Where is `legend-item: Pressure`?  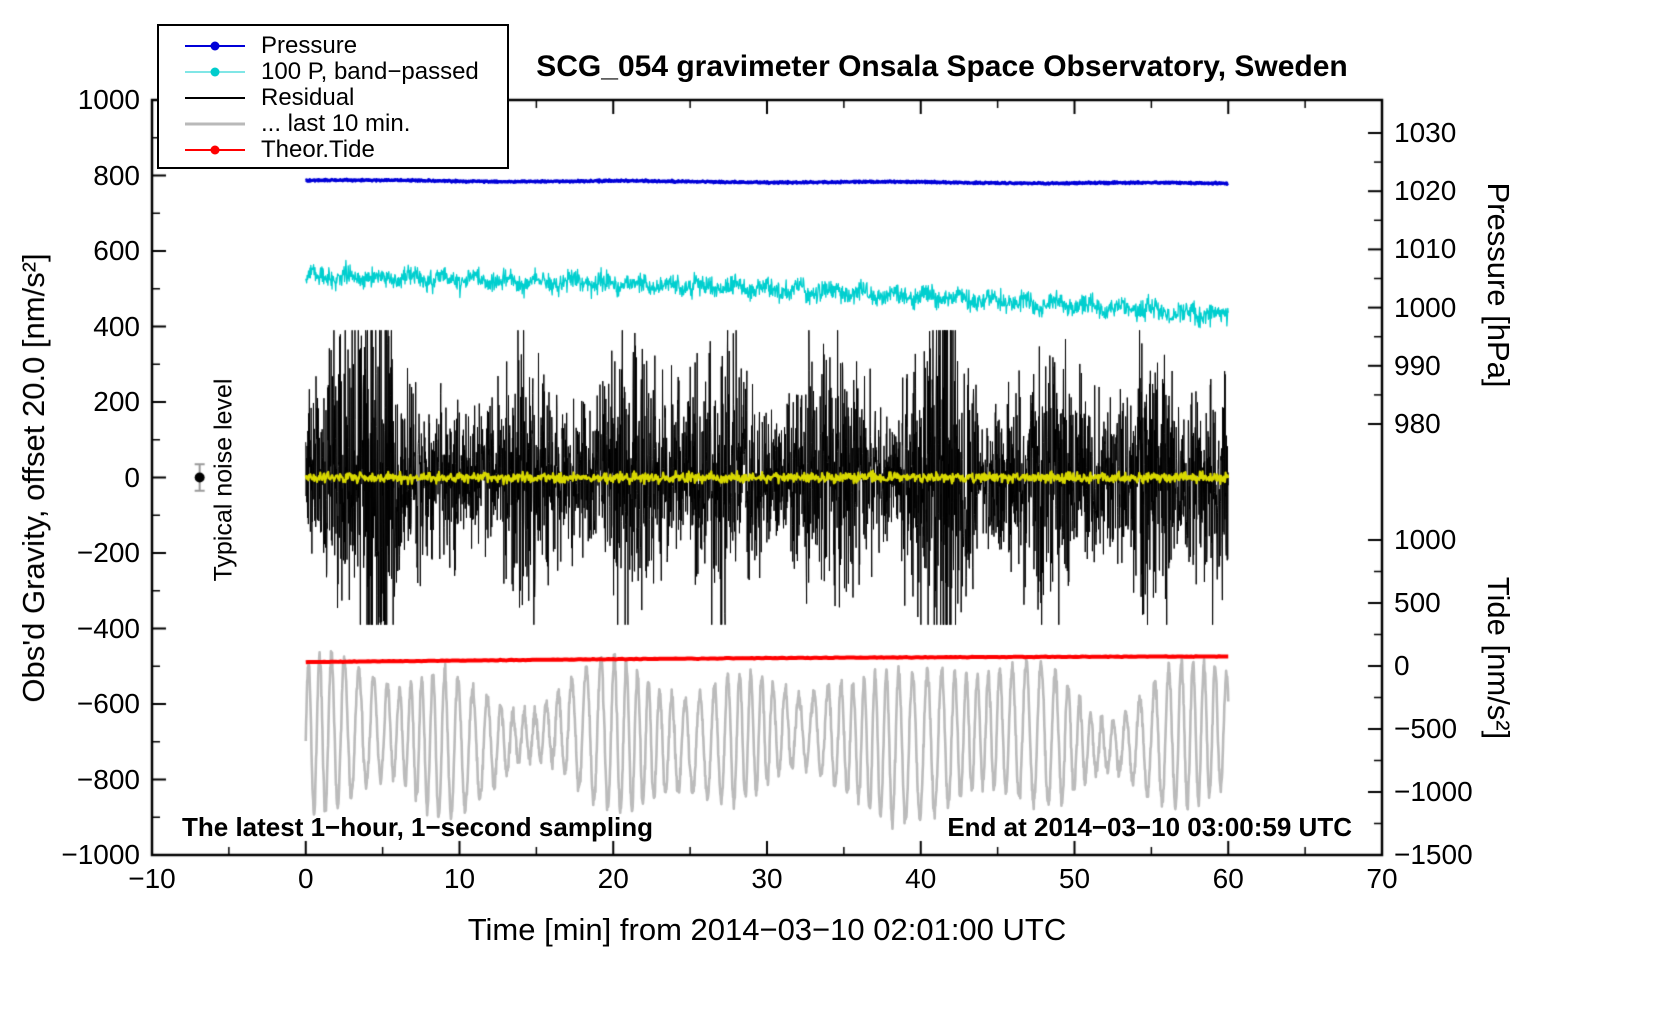
legend-item: Pressure is located at coordinates (346, 46).